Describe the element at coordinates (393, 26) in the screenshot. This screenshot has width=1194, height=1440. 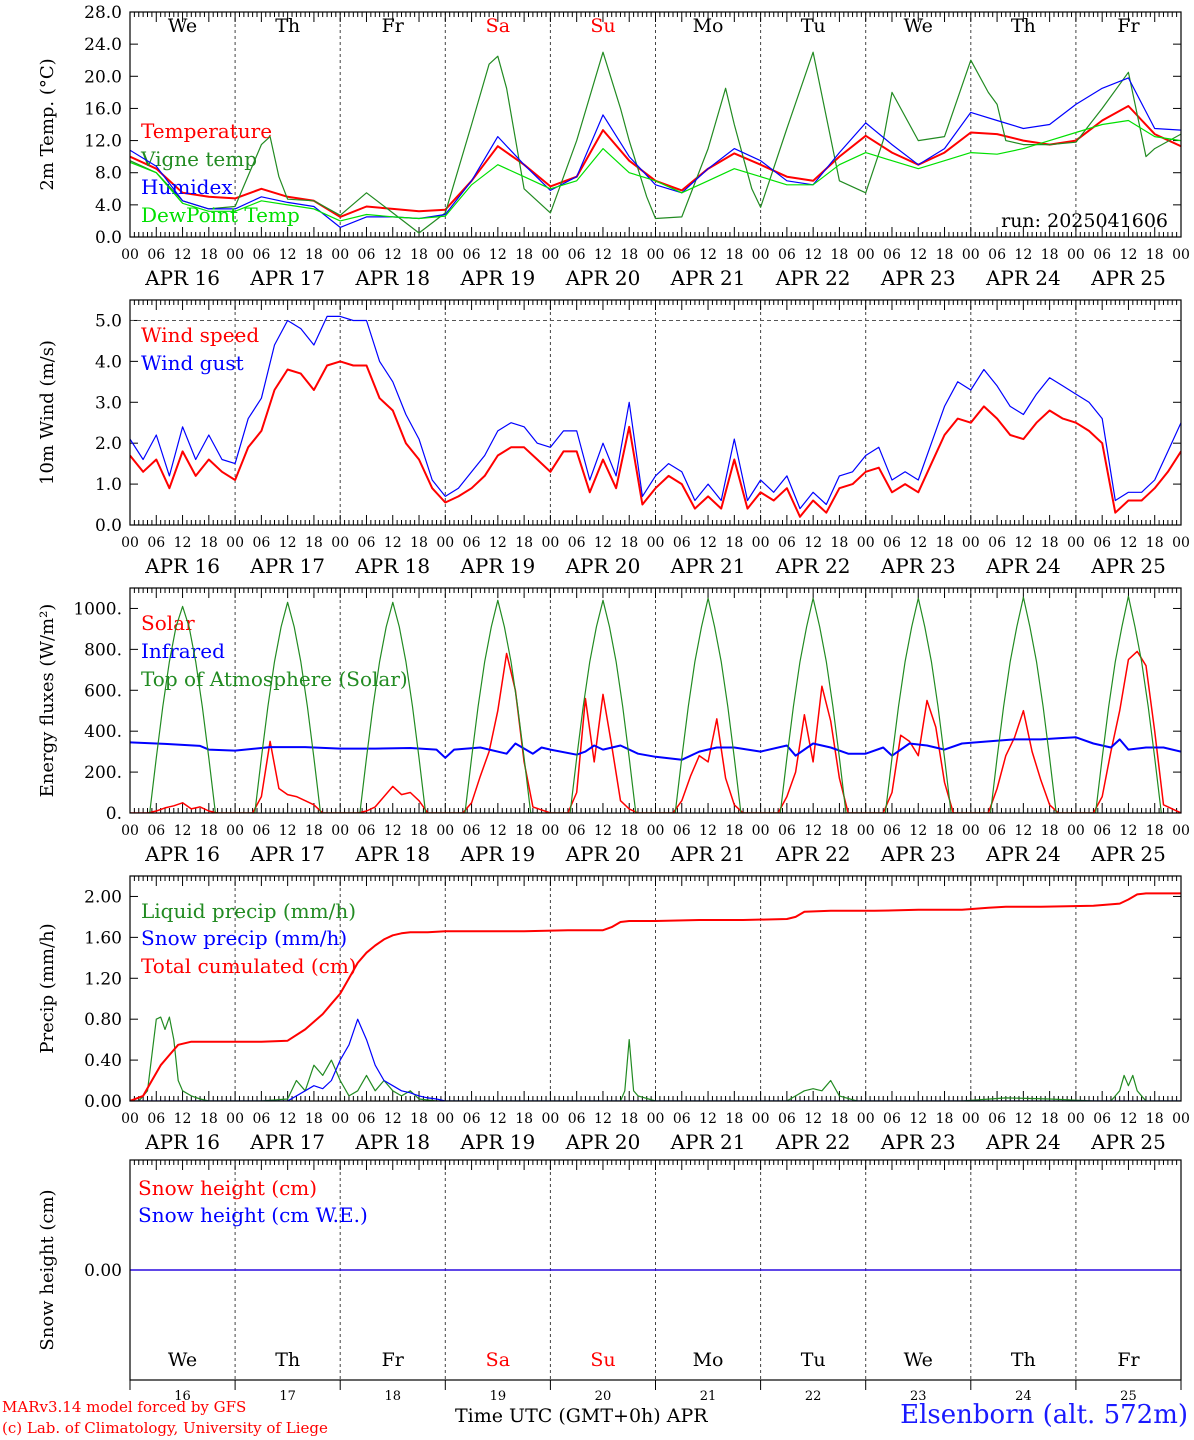
I see `weekday-label: Fr` at that location.